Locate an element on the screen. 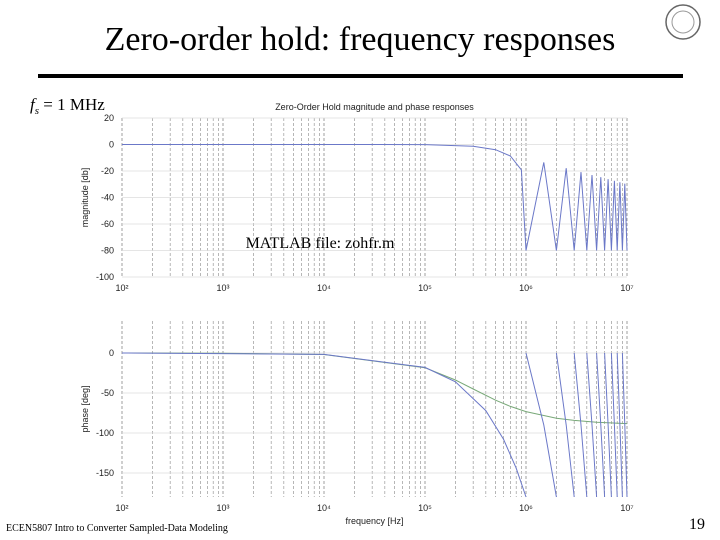 The height and width of the screenshot is (540, 720). page-number: 19 is located at coordinates (697, 524).